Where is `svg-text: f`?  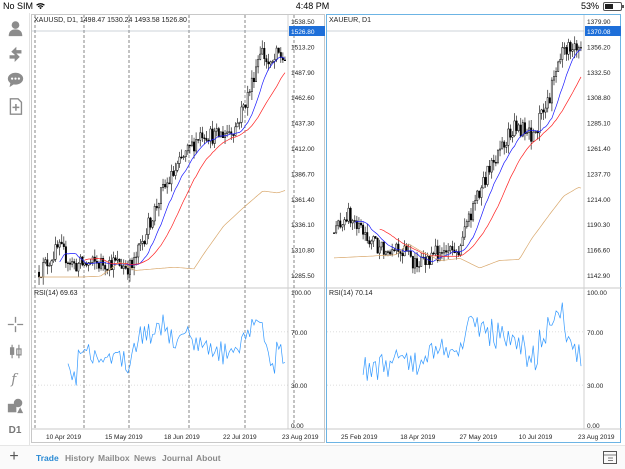 svg-text: f is located at coordinates (14, 378).